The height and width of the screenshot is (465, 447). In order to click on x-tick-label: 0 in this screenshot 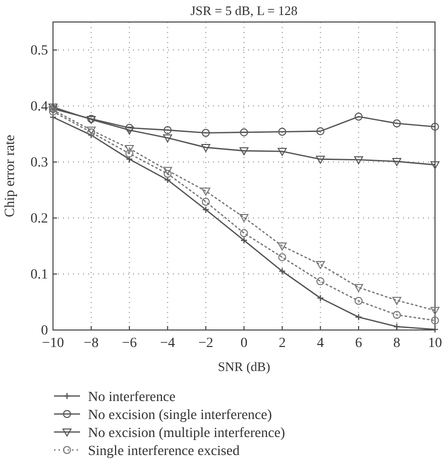, I will do `click(244, 343)`.